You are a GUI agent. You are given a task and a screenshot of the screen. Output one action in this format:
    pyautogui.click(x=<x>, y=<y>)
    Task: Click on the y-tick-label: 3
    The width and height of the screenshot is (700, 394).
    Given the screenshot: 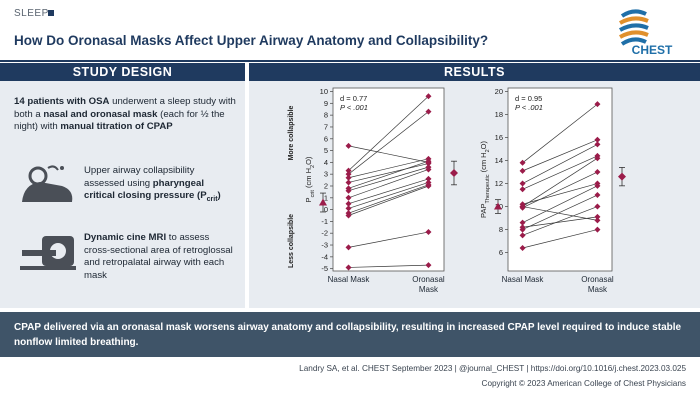 What is the action you would take?
    pyautogui.click(x=326, y=174)
    